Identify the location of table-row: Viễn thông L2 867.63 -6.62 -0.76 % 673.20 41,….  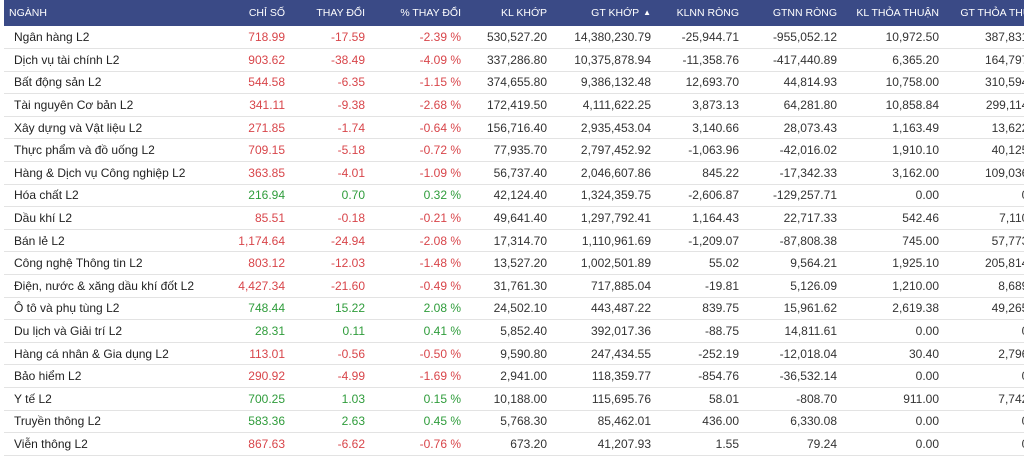
(514, 444).